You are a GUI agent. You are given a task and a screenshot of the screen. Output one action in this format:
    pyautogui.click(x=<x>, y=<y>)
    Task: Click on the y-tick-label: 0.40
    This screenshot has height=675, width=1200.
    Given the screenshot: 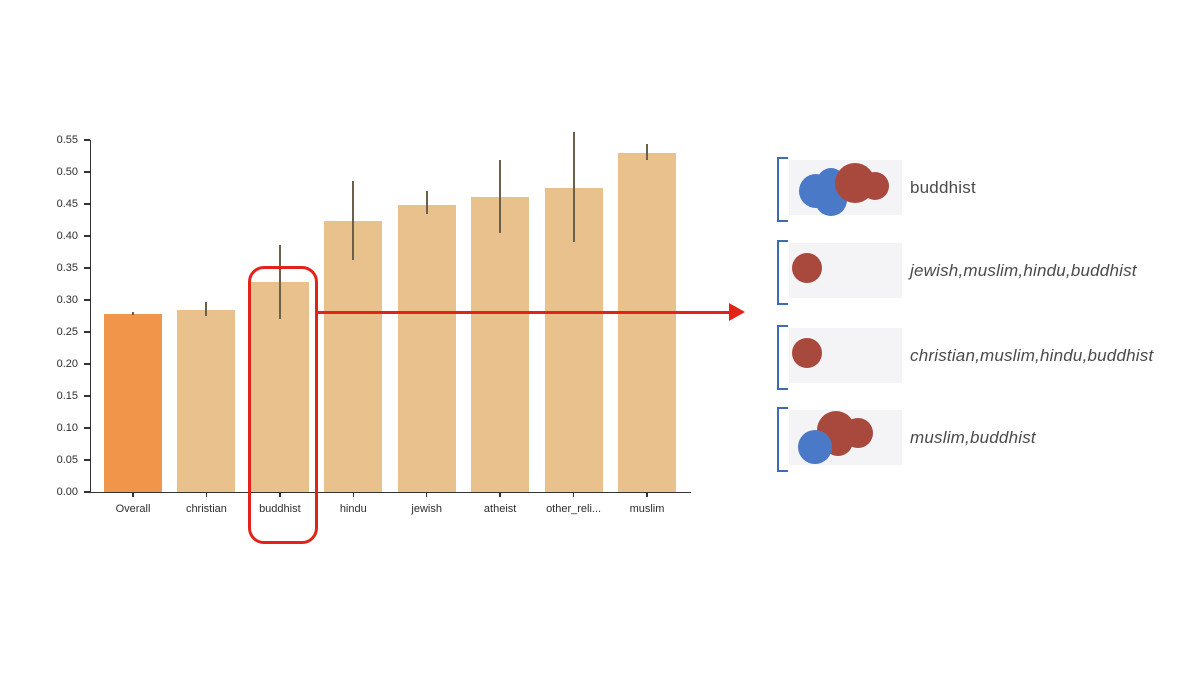 What is the action you would take?
    pyautogui.click(x=67, y=236)
    